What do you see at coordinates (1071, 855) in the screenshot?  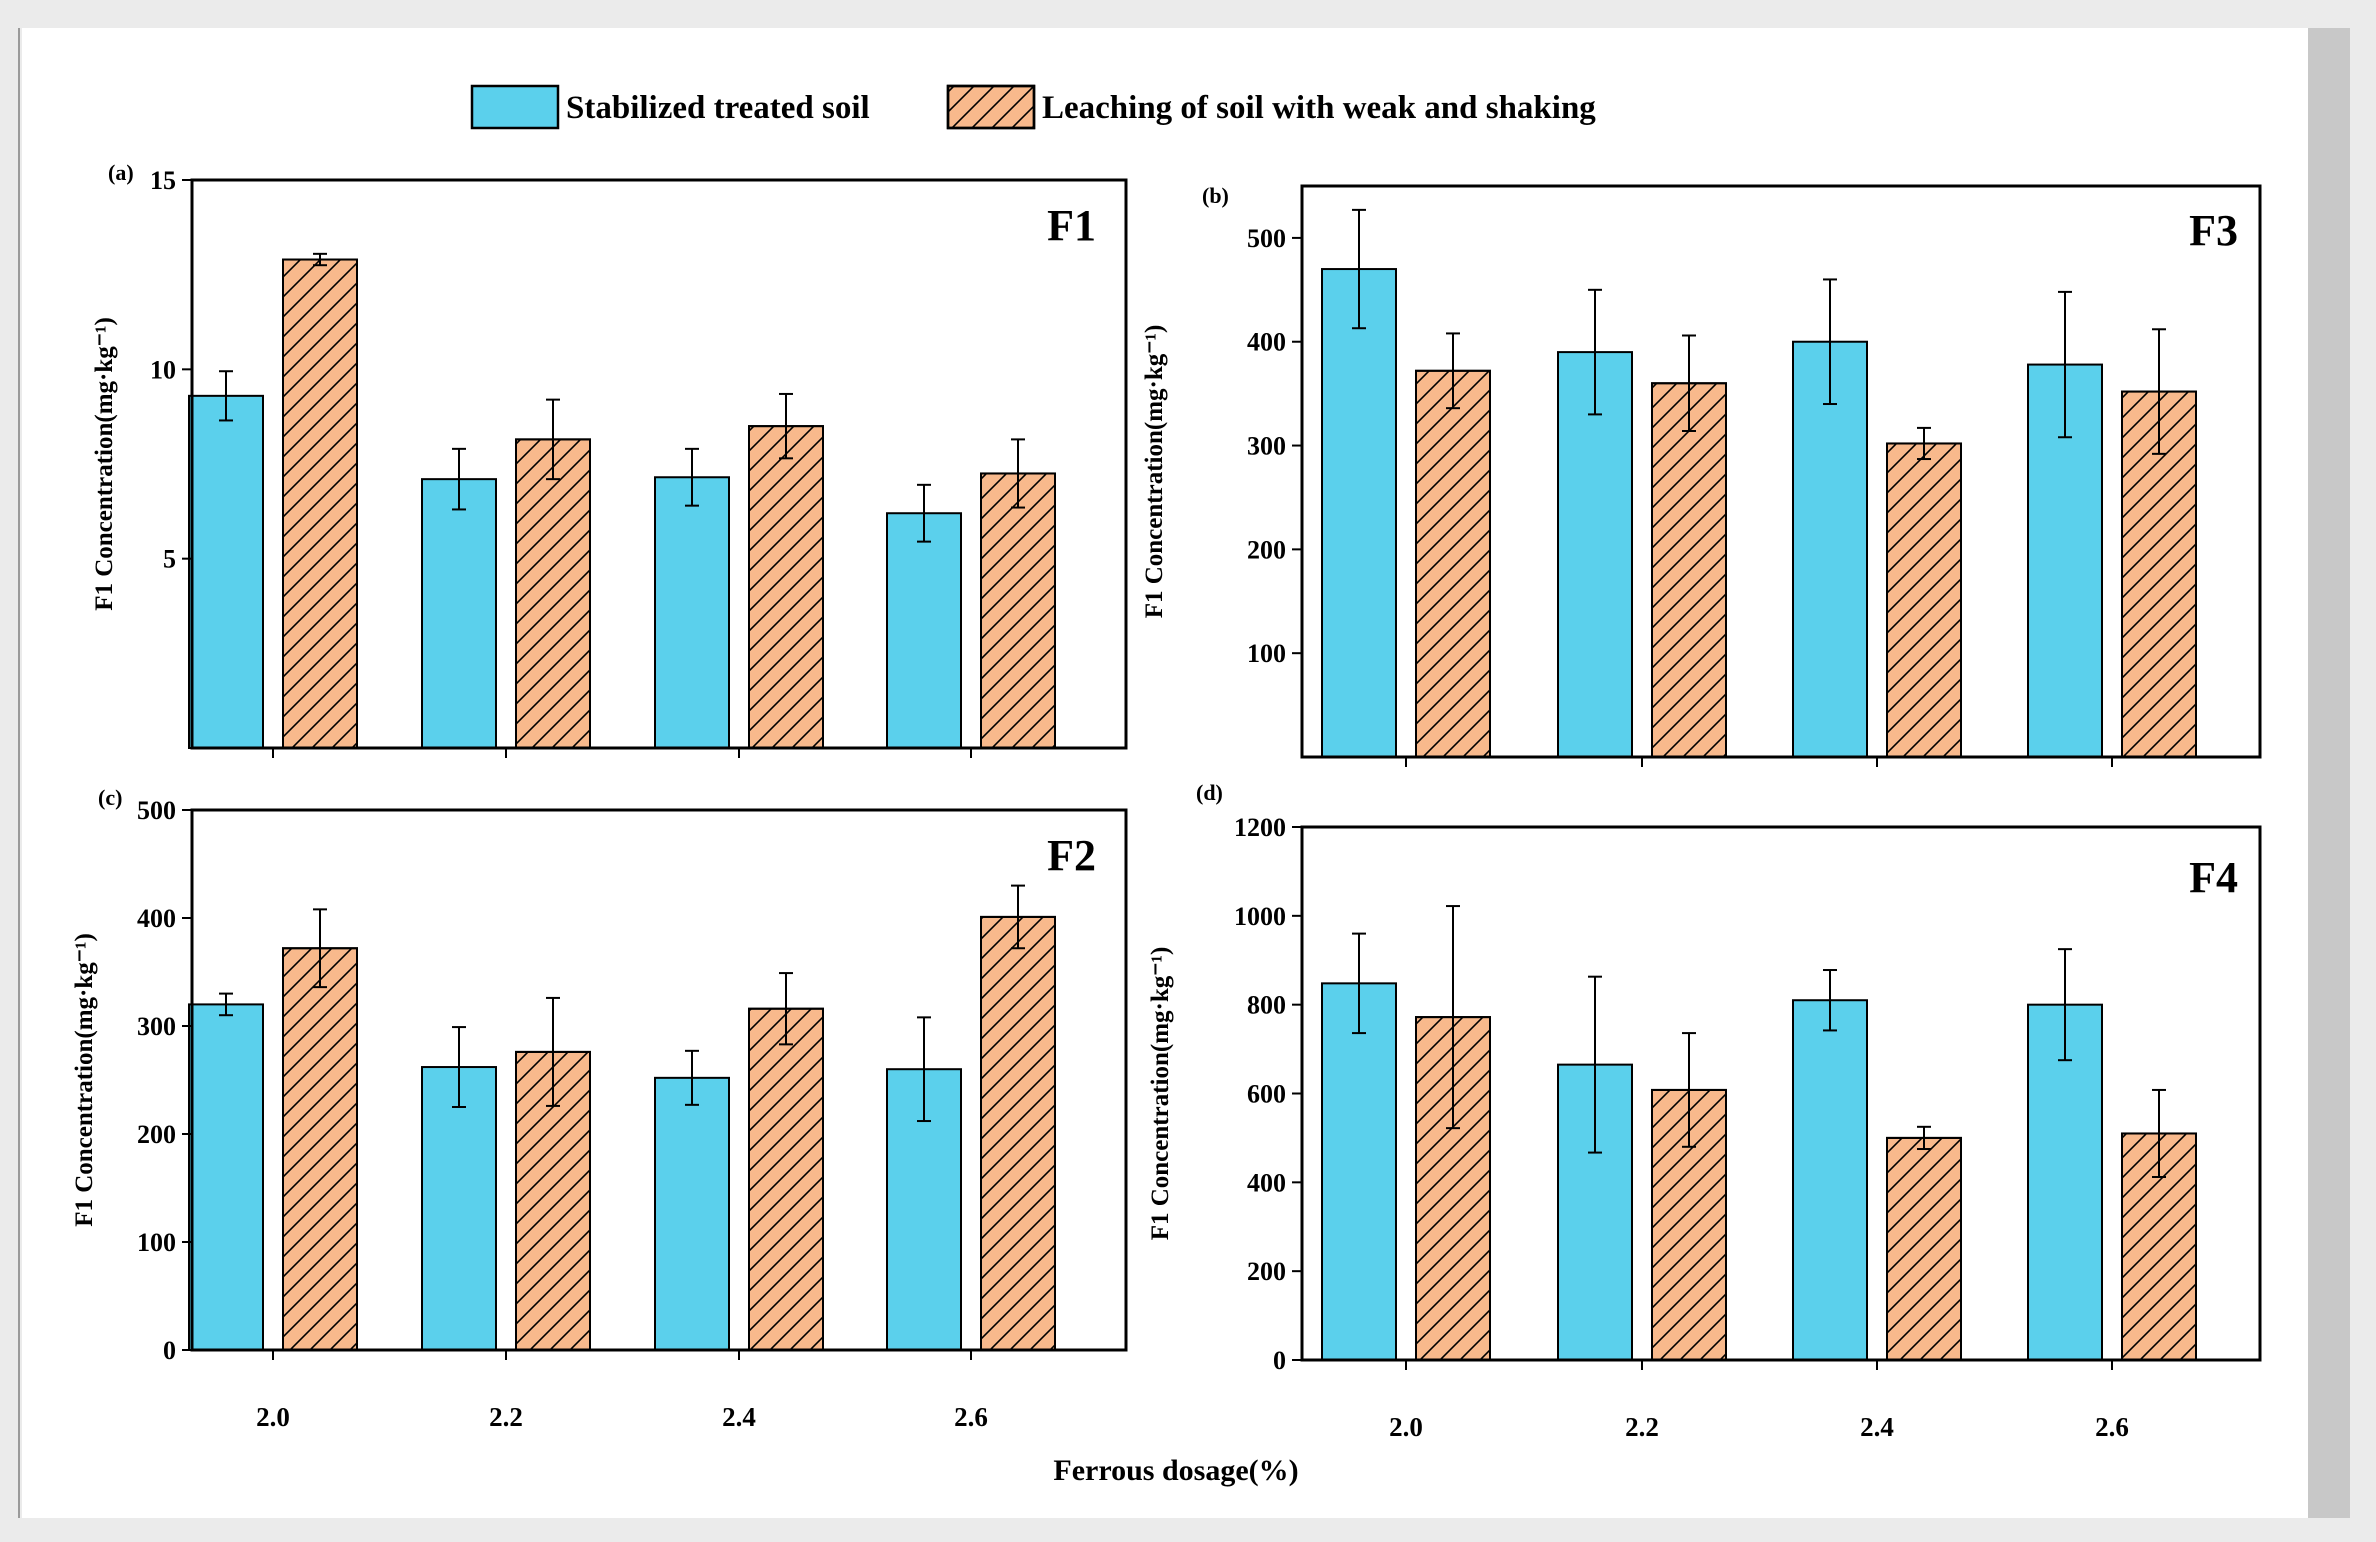 I see `chart-title: F2` at bounding box center [1071, 855].